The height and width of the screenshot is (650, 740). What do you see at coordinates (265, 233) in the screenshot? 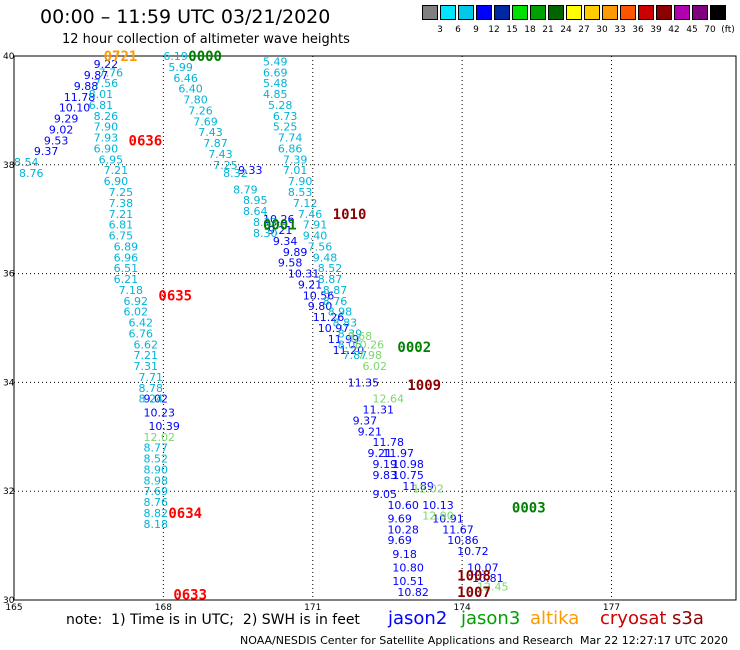
I see `swh-value-jason3: 8.30` at bounding box center [265, 233].